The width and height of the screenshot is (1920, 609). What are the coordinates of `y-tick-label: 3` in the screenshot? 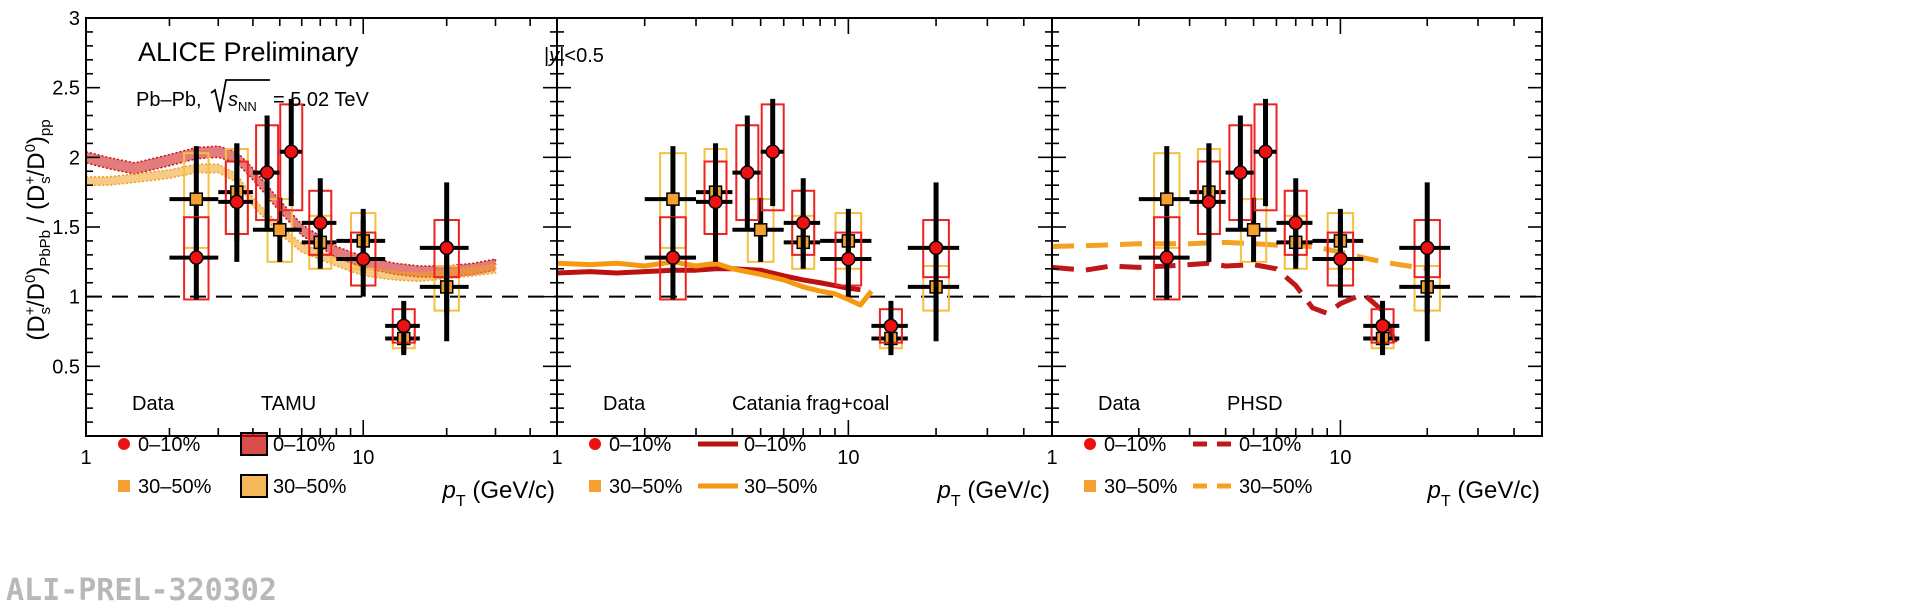 It's located at (74, 19).